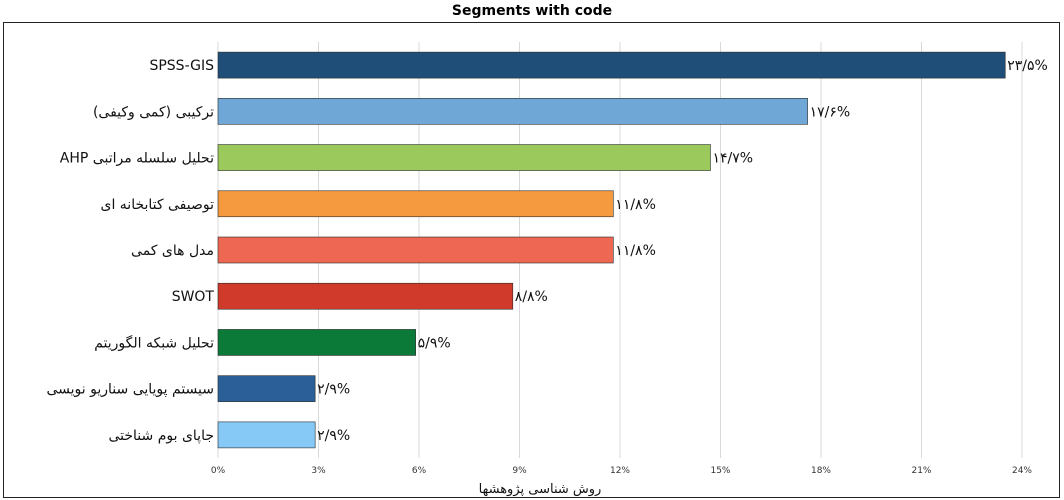 The width and height of the screenshot is (1064, 500). What do you see at coordinates (318, 471) in the screenshot?
I see `x-tick-label: 3%` at bounding box center [318, 471].